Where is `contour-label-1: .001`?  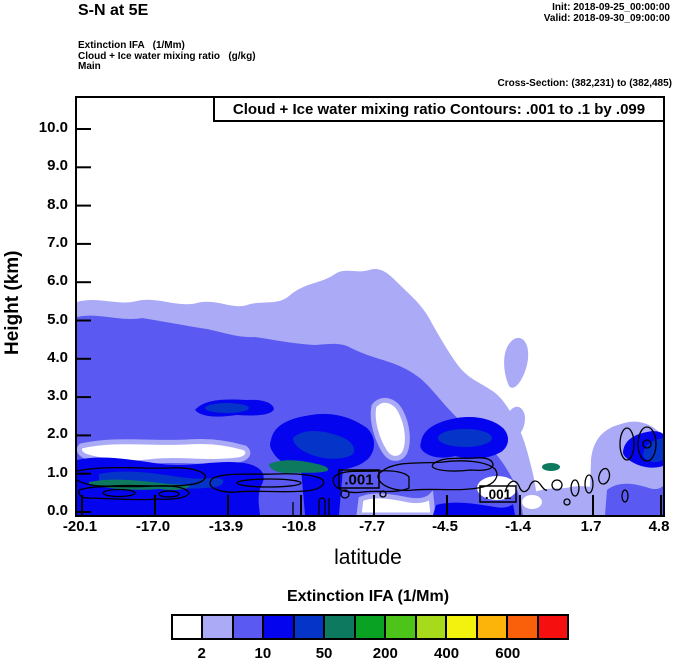 contour-label-1: .001 is located at coordinates (359, 479).